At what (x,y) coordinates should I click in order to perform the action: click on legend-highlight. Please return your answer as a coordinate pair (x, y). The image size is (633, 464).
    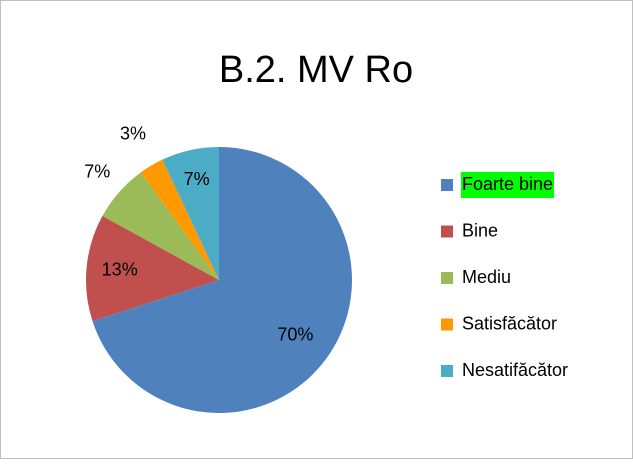
    Looking at the image, I should click on (508, 185).